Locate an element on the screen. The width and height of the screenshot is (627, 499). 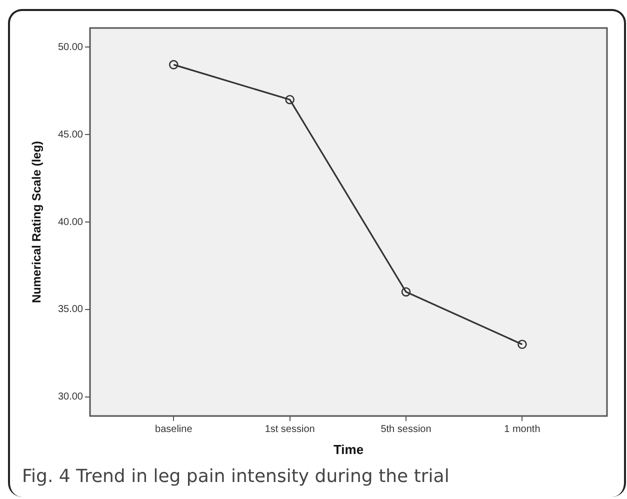
y-tick-label: 50.00 is located at coordinates (71, 47).